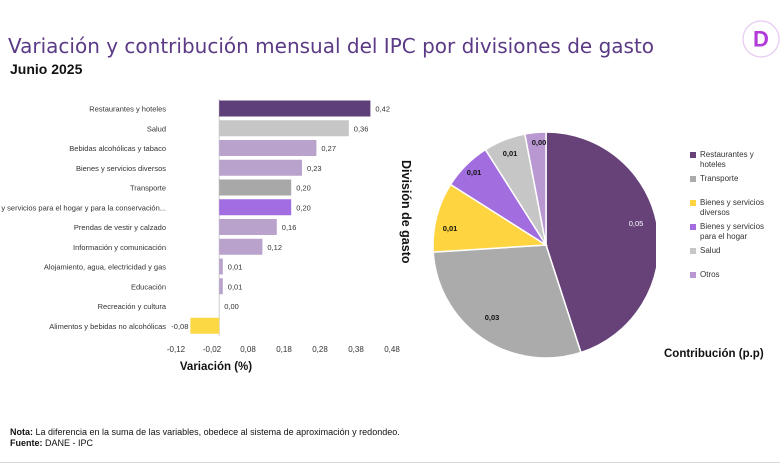  What do you see at coordinates (68, 443) in the screenshot?
I see `source-text: DANE - IPC` at bounding box center [68, 443].